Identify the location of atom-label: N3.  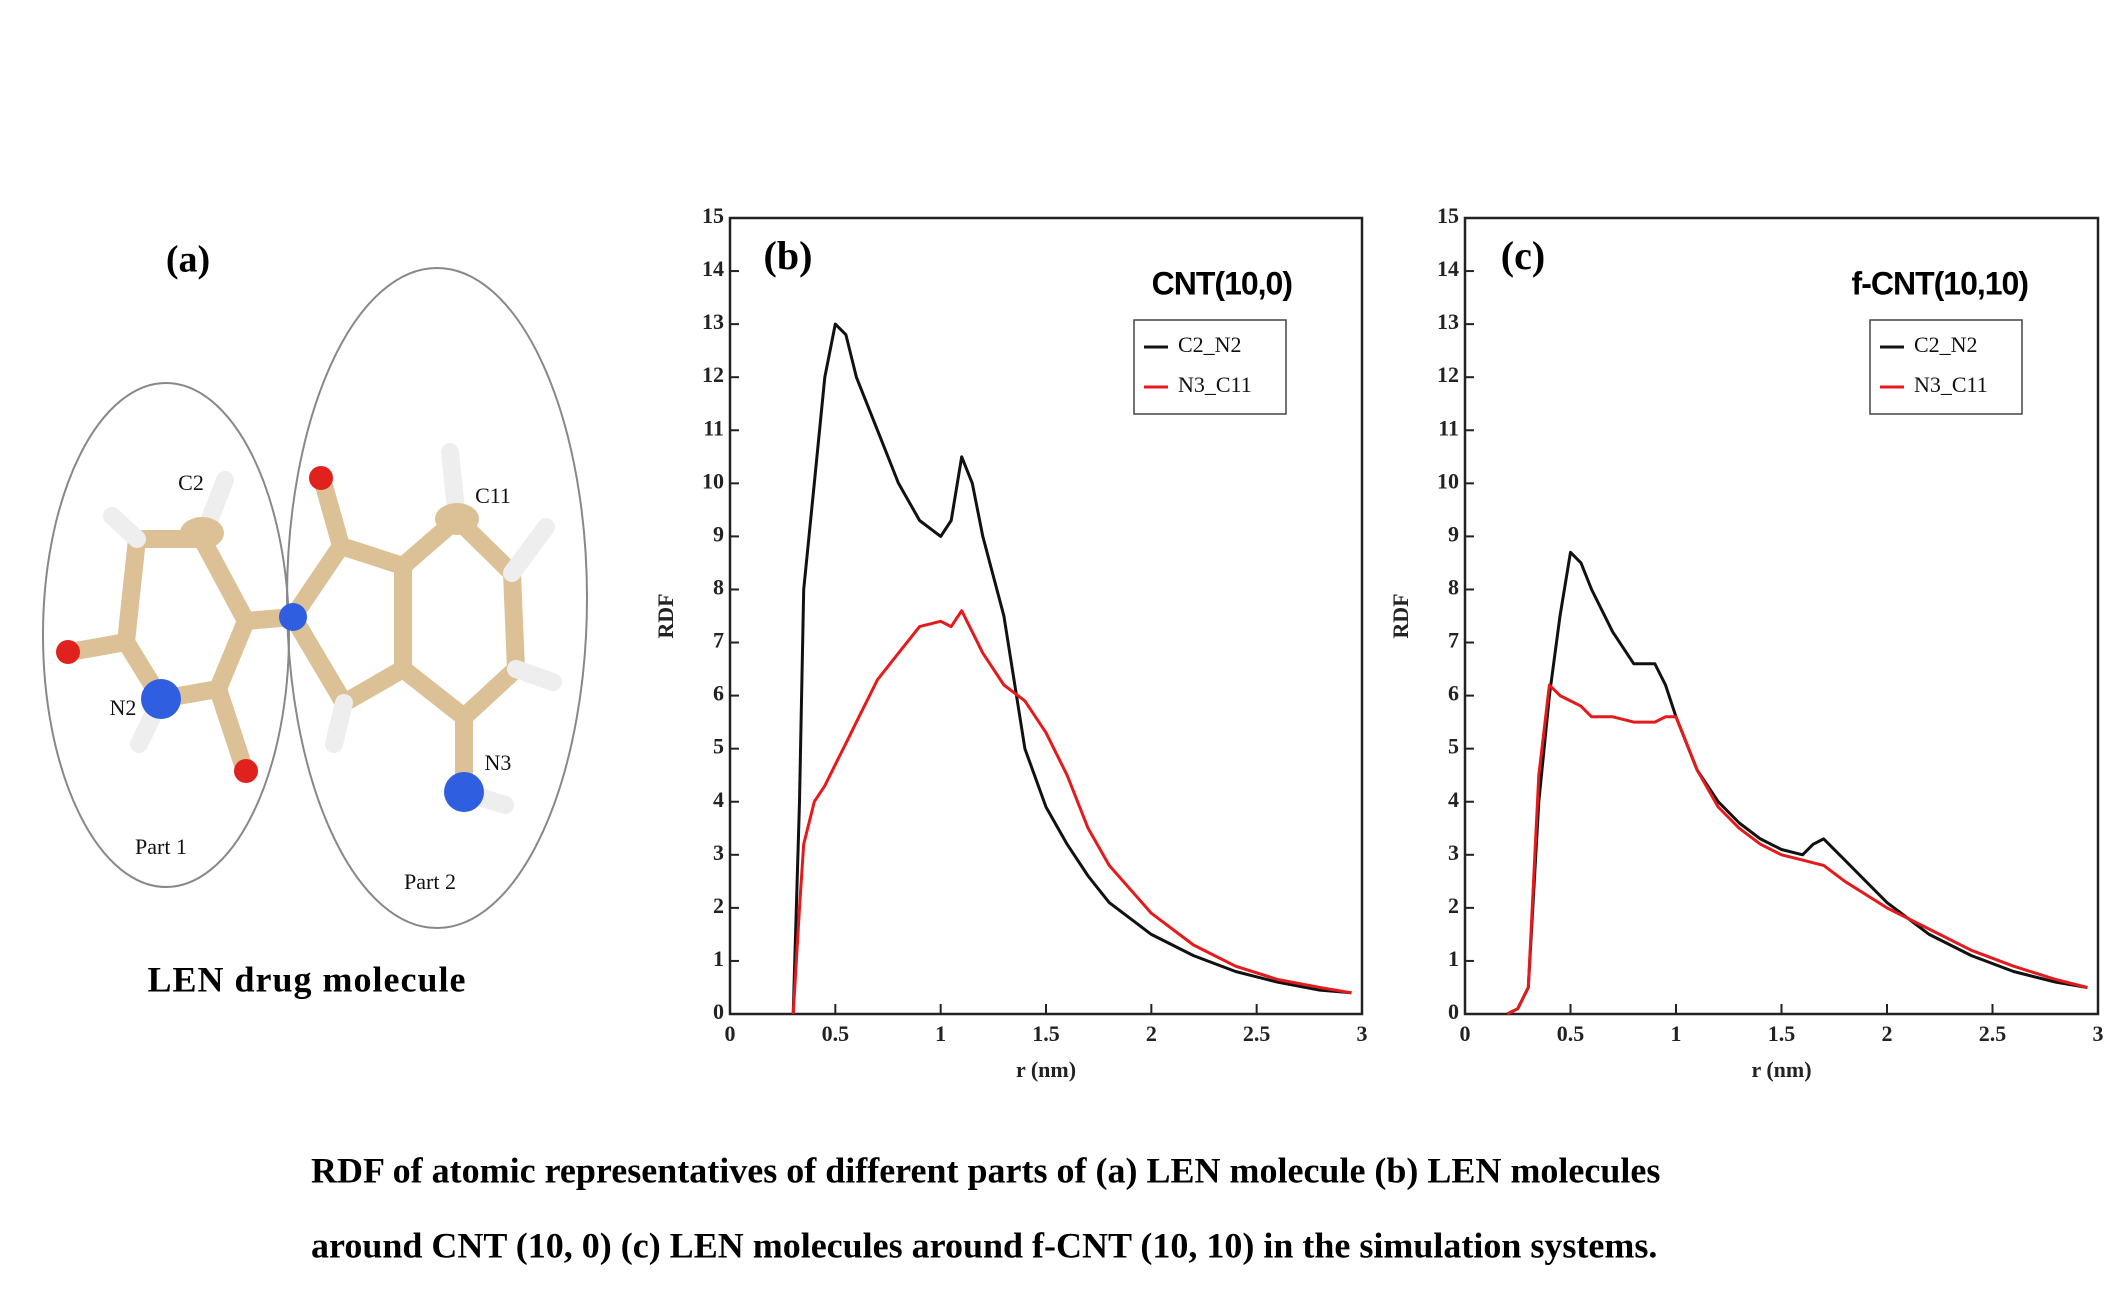
(498, 762).